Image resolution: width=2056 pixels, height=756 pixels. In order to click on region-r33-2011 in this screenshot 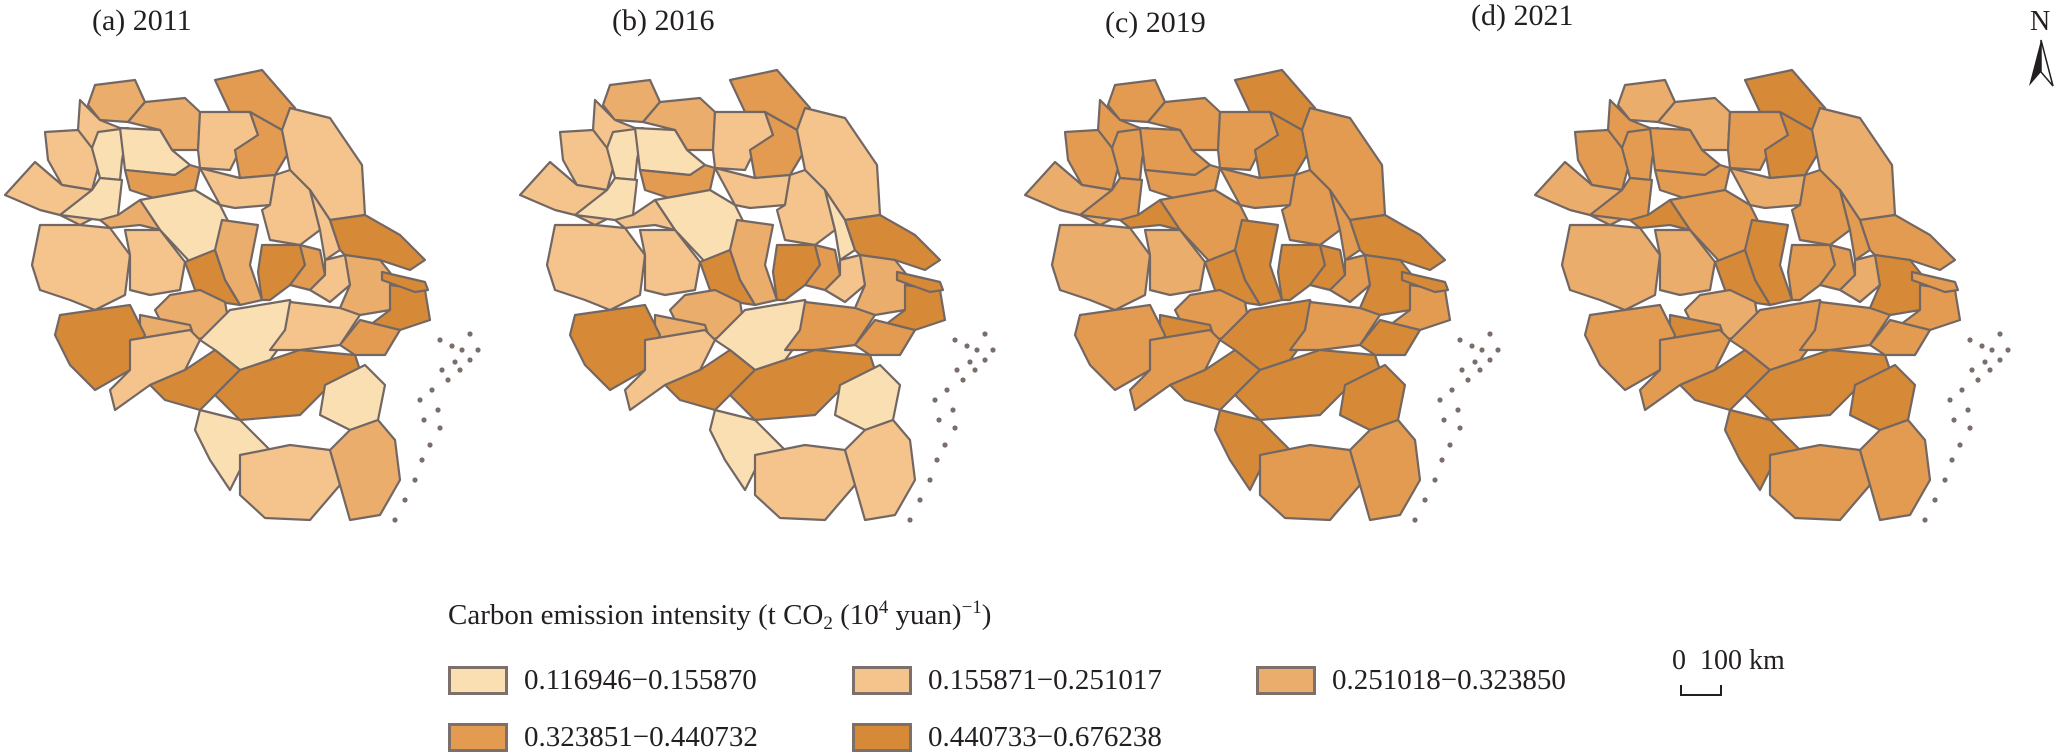, I will do `click(370, 337)`.